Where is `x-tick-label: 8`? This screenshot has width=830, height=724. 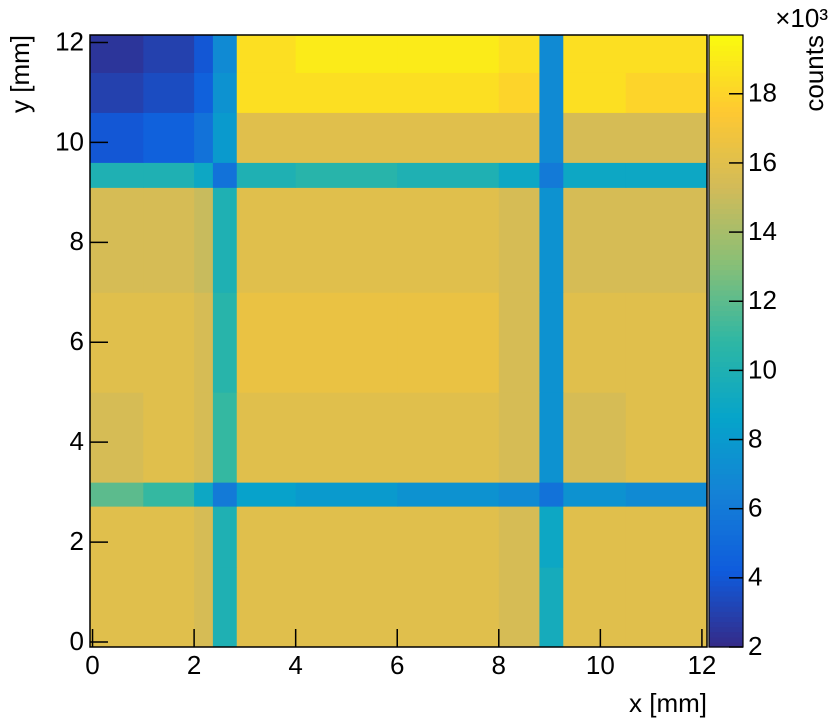
x-tick-label: 8 is located at coordinates (499, 665).